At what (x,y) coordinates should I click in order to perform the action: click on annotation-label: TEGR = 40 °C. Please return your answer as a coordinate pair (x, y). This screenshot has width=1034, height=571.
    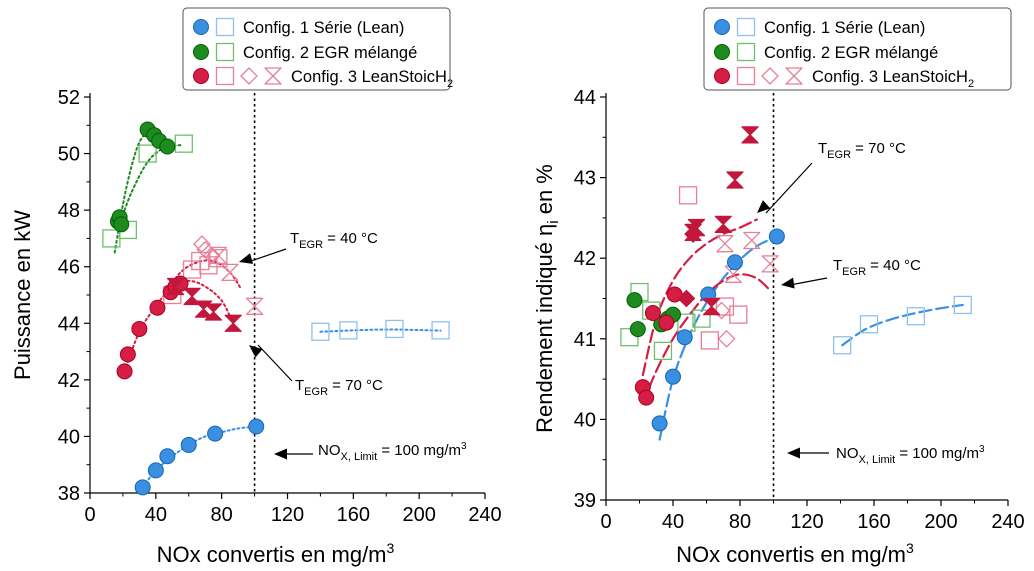
    Looking at the image, I should click on (877, 267).